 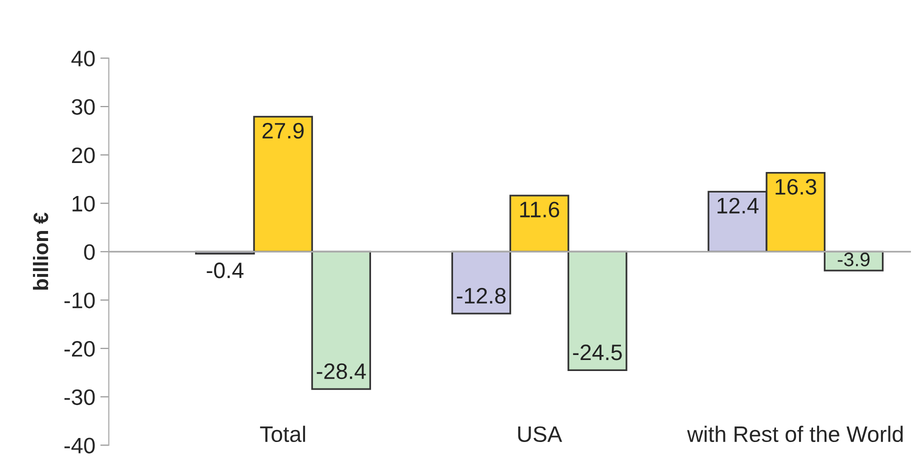 I want to click on y-tick-label: 20, so click(x=83, y=155).